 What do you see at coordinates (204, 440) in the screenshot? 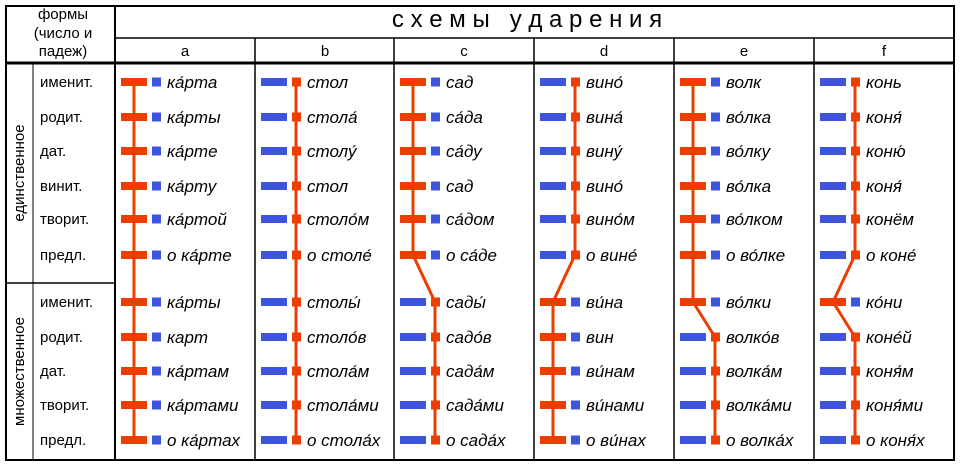
I see `word-form: о ка́ртах` at bounding box center [204, 440].